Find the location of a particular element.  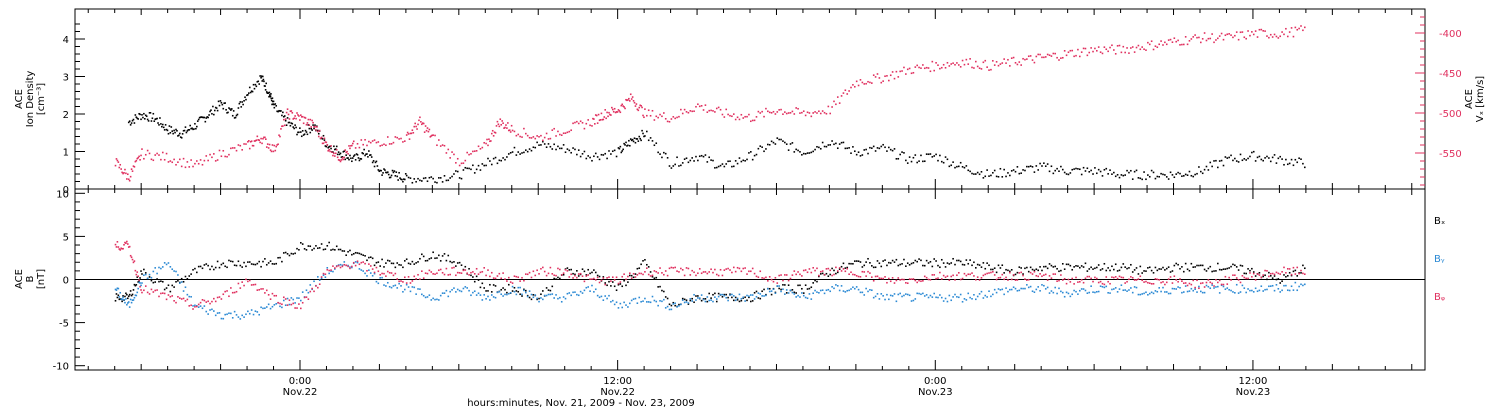

x-tick-time: 12:00 is located at coordinates (1253, 381).